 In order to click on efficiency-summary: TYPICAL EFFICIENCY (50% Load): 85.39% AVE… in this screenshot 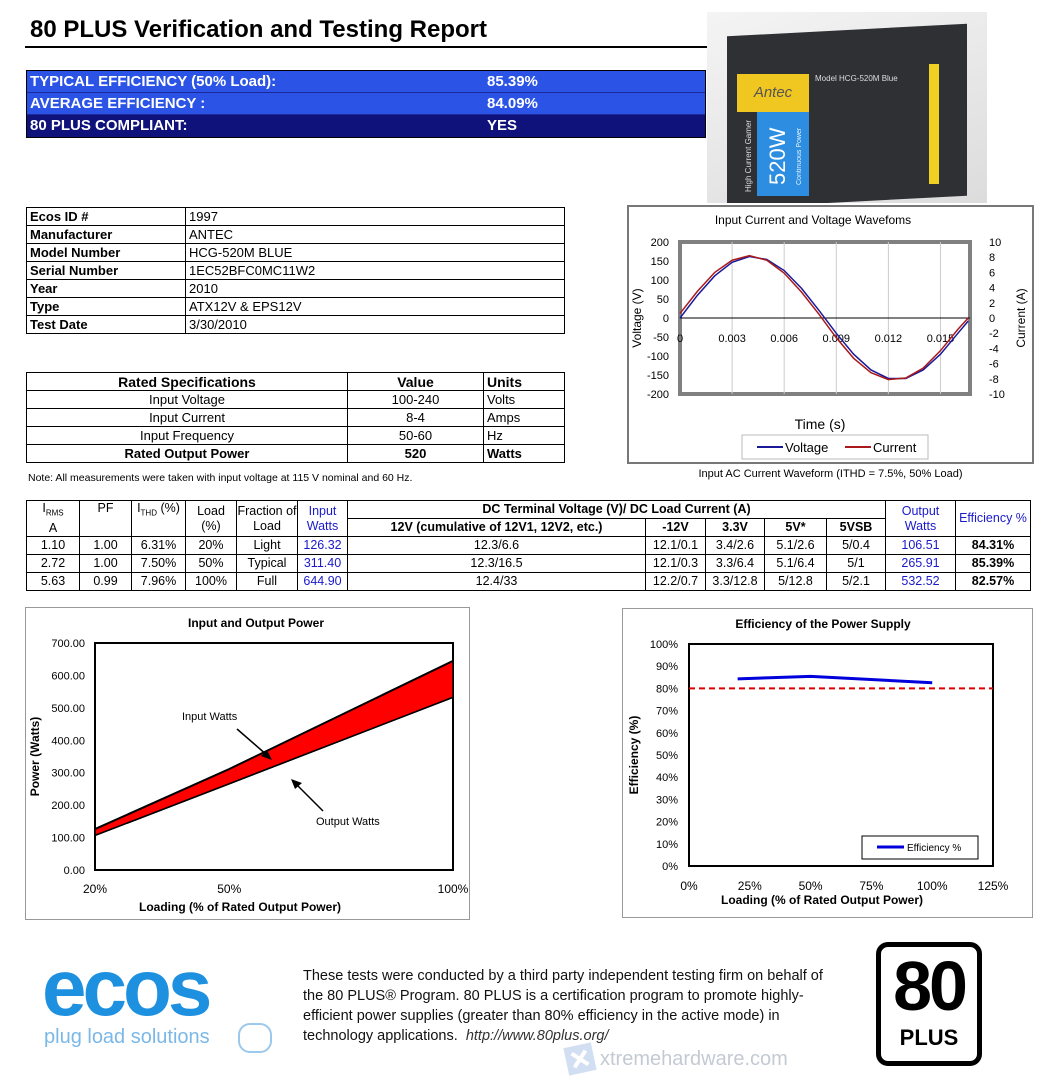, I will do `click(366, 104)`.